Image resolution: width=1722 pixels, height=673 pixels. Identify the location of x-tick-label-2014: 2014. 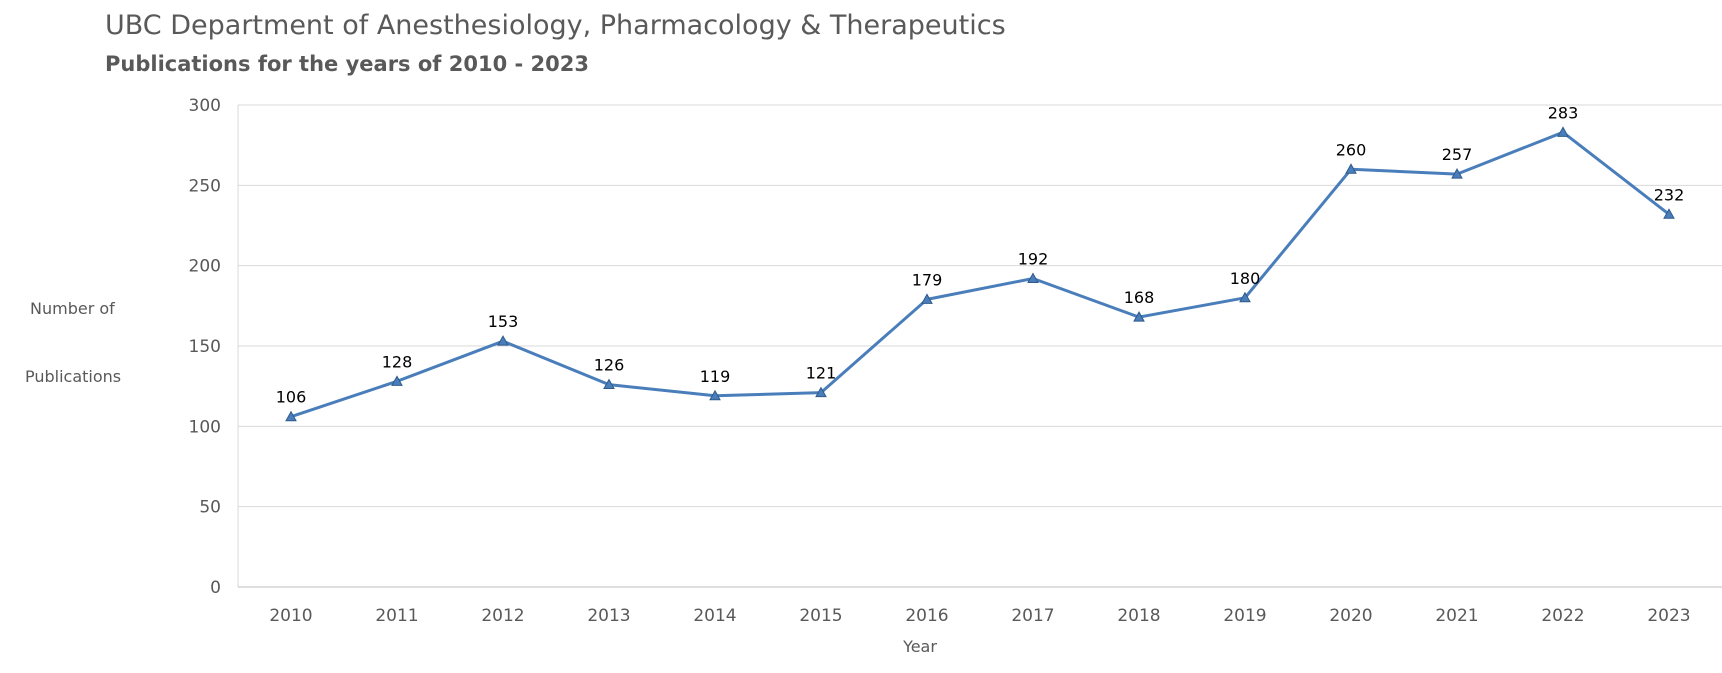
(714, 616).